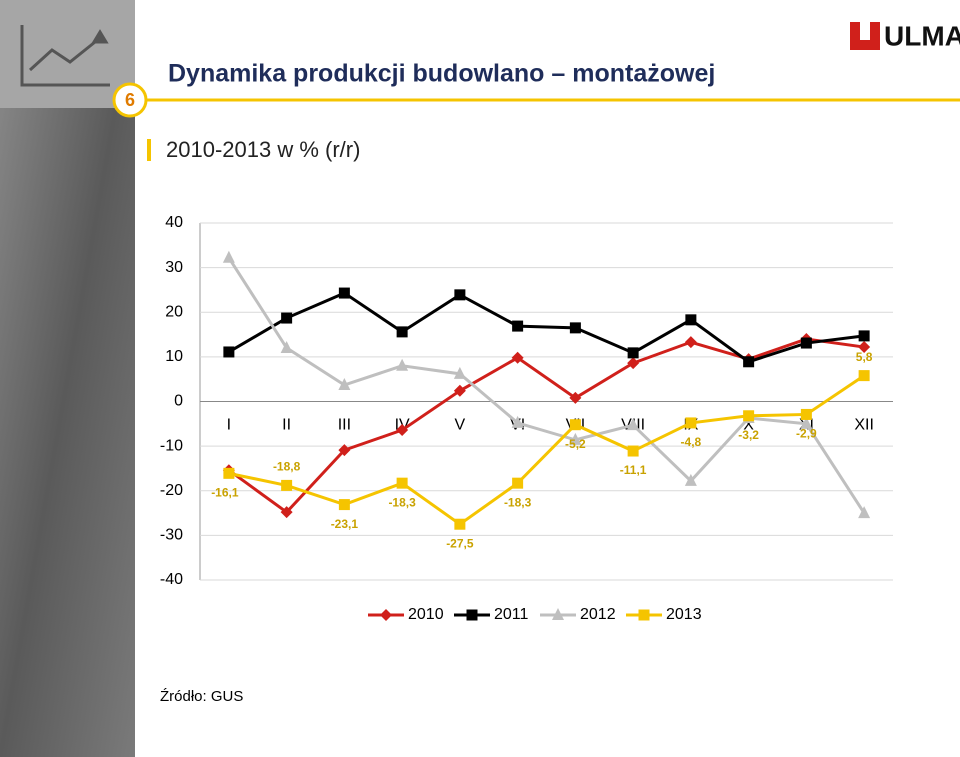 This screenshot has height=757, width=960. Describe the element at coordinates (865, 36) in the screenshot. I see `logo-mark` at that location.